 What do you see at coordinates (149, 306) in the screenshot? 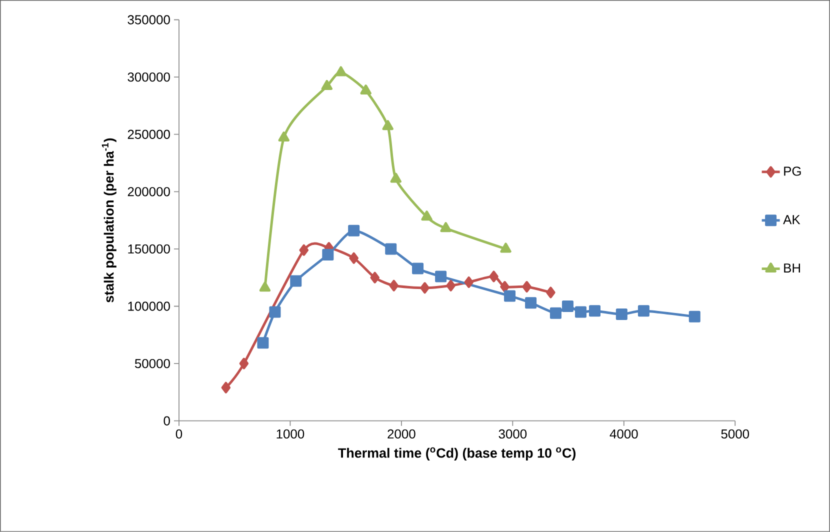
I see `y-tick-label: 100000` at bounding box center [149, 306].